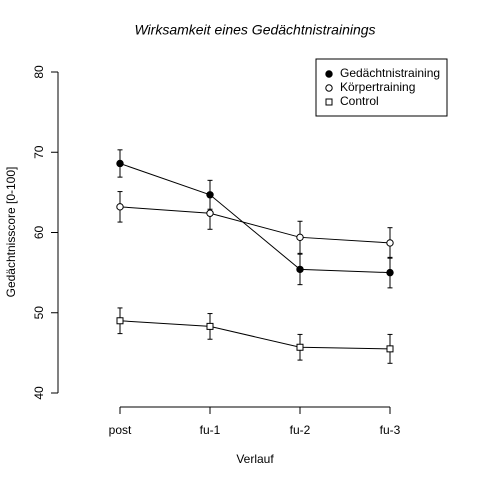 This screenshot has width=480, height=485. Describe the element at coordinates (359, 101) in the screenshot. I see `legend-label: Control` at that location.